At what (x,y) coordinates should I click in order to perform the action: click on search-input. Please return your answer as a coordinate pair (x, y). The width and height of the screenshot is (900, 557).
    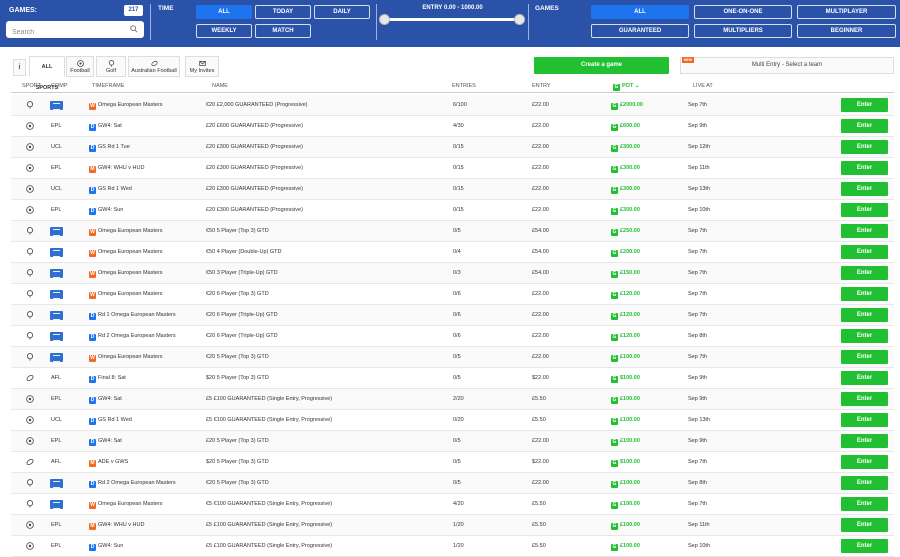
    Looking at the image, I should click on (65, 32).